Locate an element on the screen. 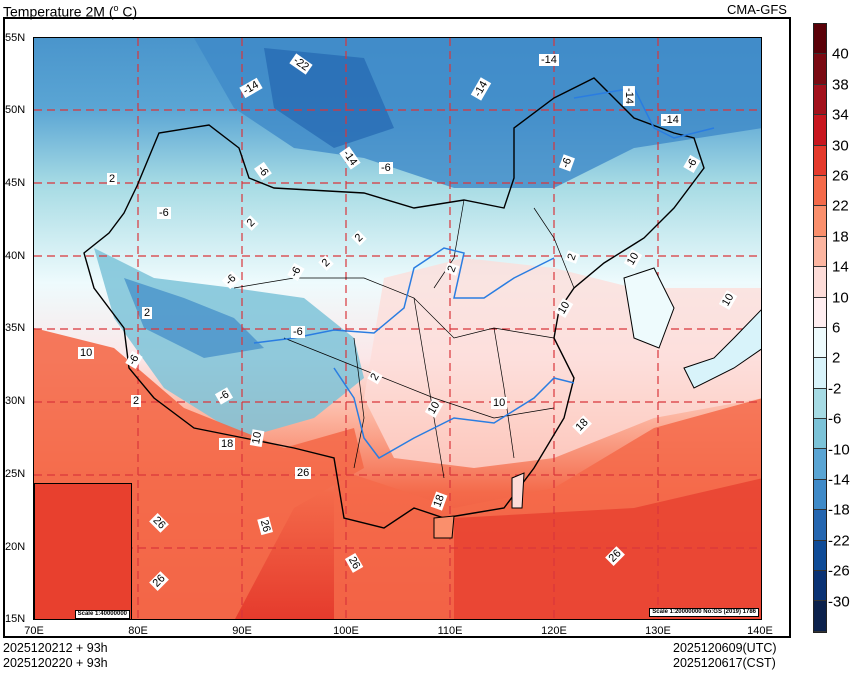 The width and height of the screenshot is (859, 673). lon-label: 120E is located at coordinates (554, 631).